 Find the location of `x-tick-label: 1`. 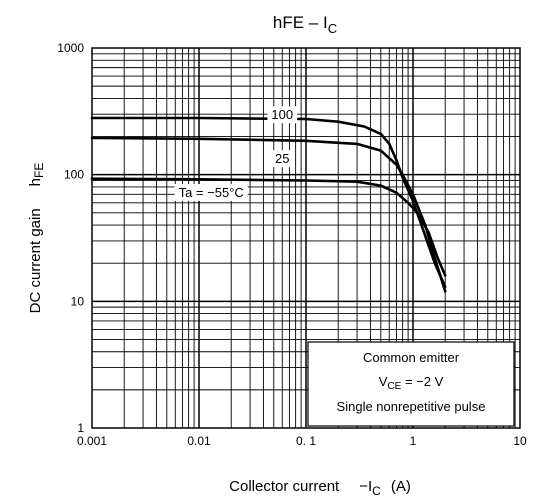

x-tick-label: 1 is located at coordinates (413, 441).